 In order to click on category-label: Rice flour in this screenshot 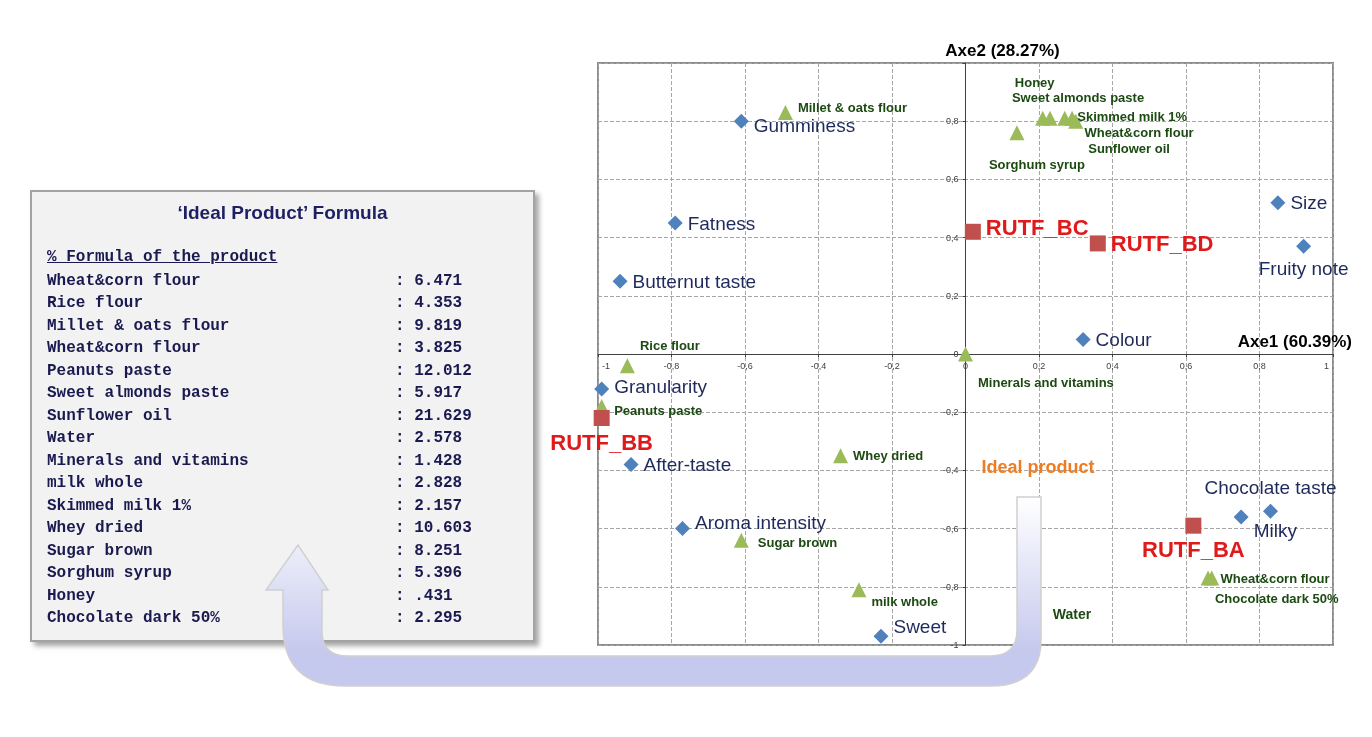, I will do `click(95, 303)`.